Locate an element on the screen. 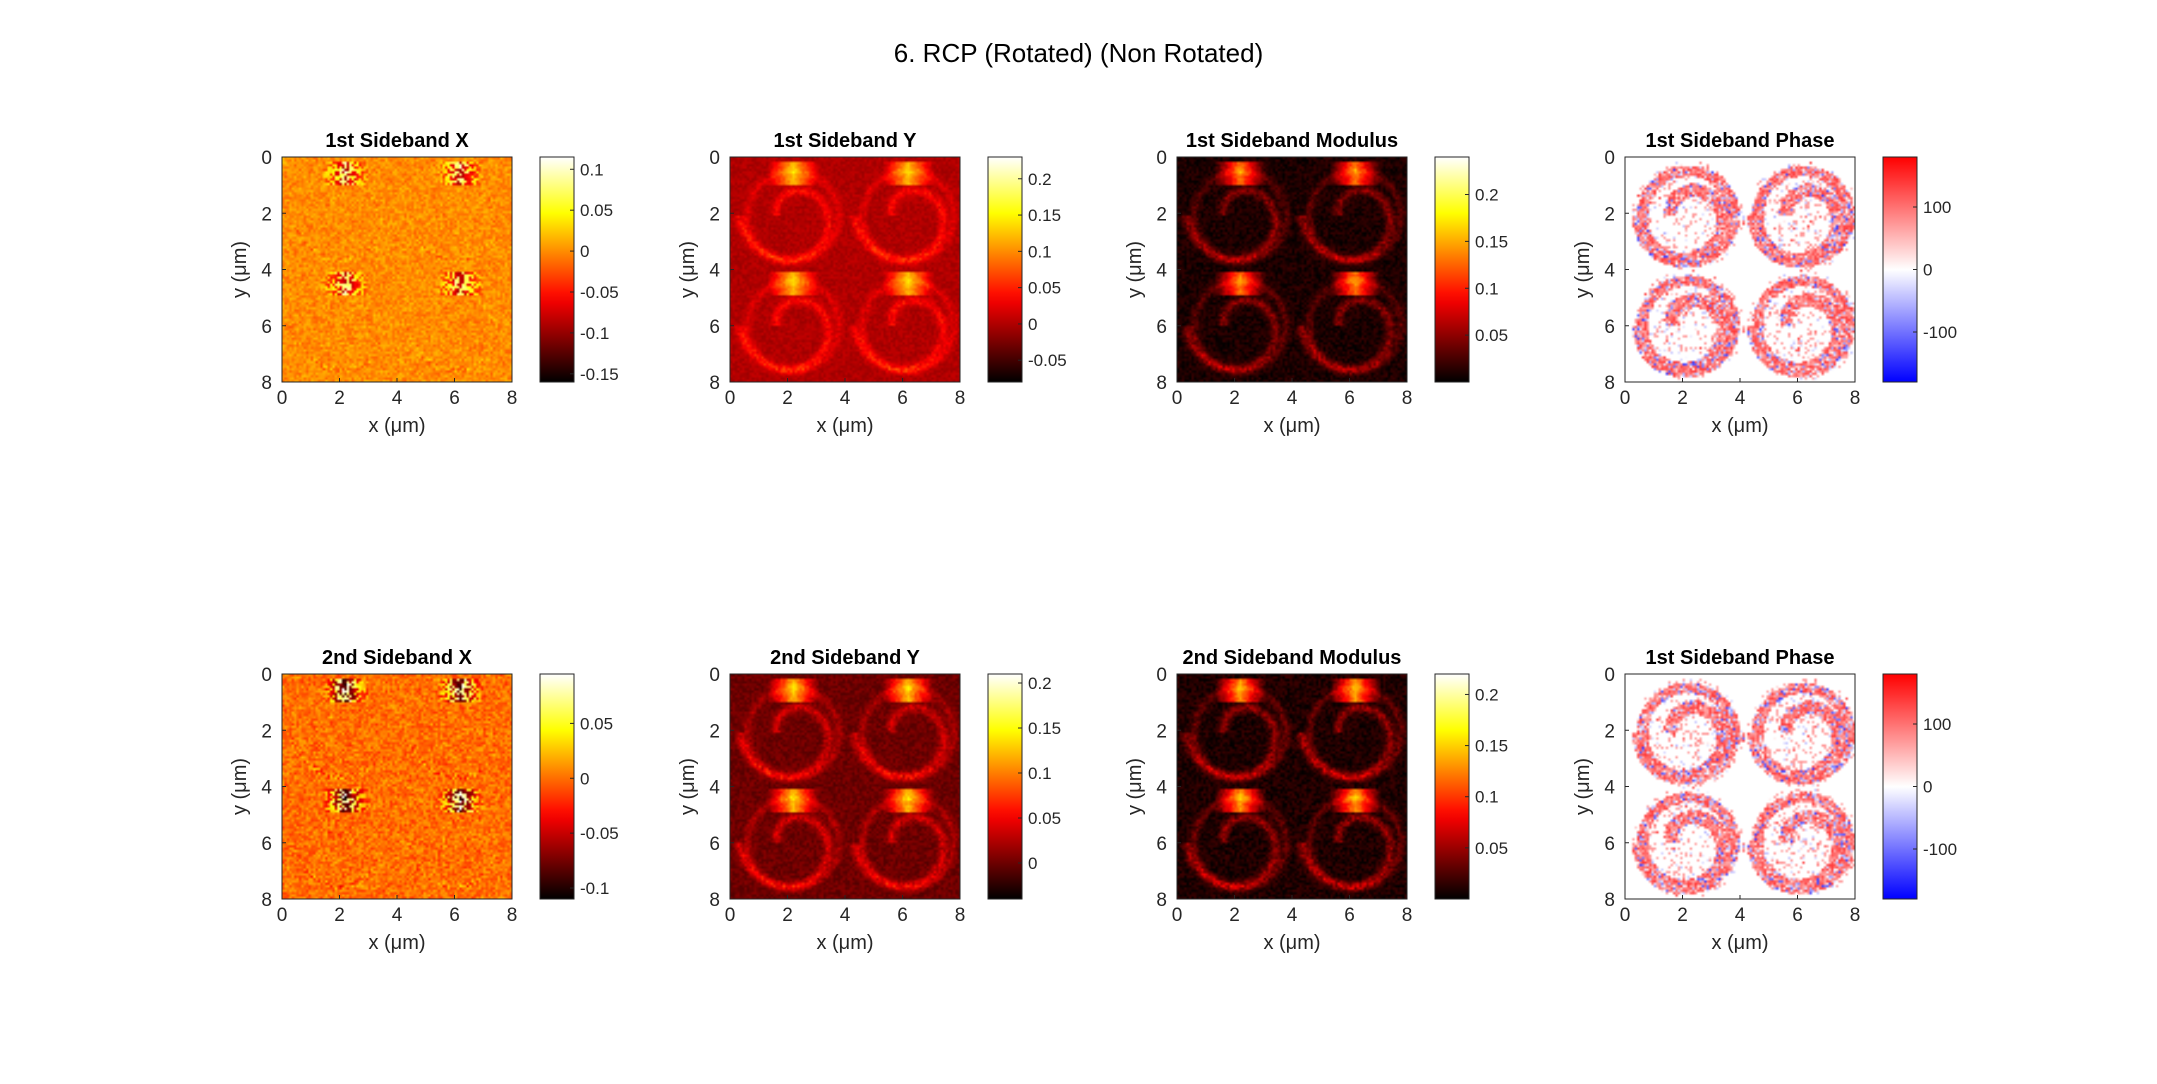 The height and width of the screenshot is (1084, 2157). subplot-title: 2nd Sideband Modulus is located at coordinates (1292, 658).